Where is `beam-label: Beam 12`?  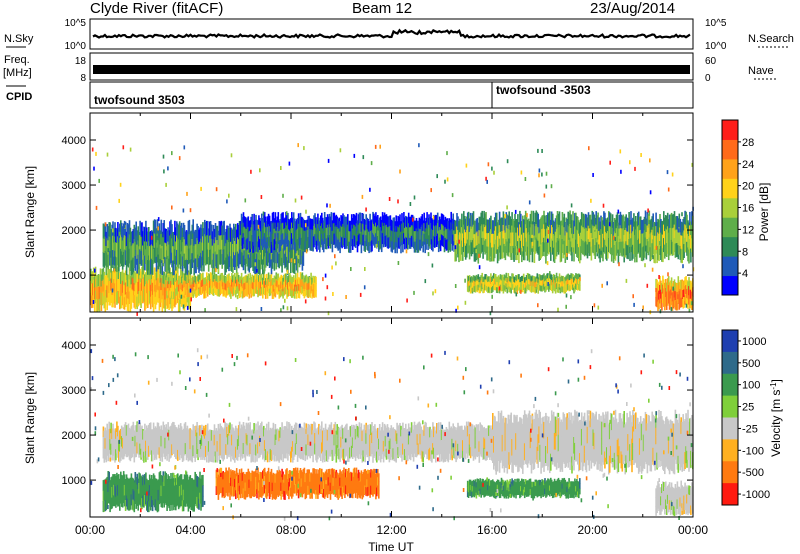 beam-label: Beam 12 is located at coordinates (382, 8).